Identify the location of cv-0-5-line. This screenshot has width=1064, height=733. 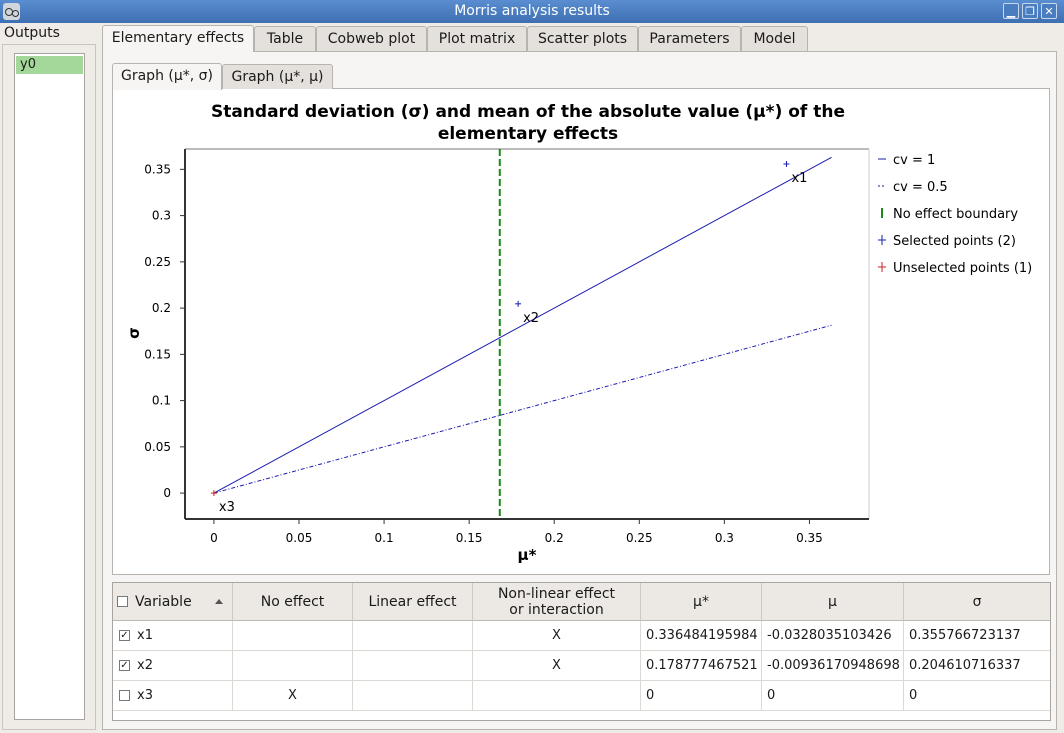
(522, 409).